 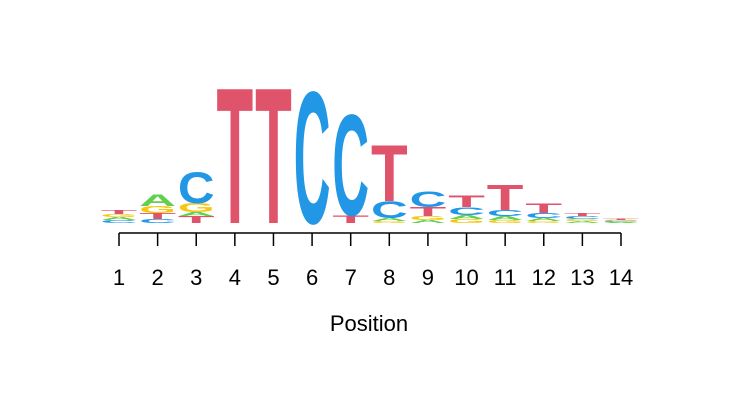 I want to click on x-tick-label: 1, so click(x=119, y=277).